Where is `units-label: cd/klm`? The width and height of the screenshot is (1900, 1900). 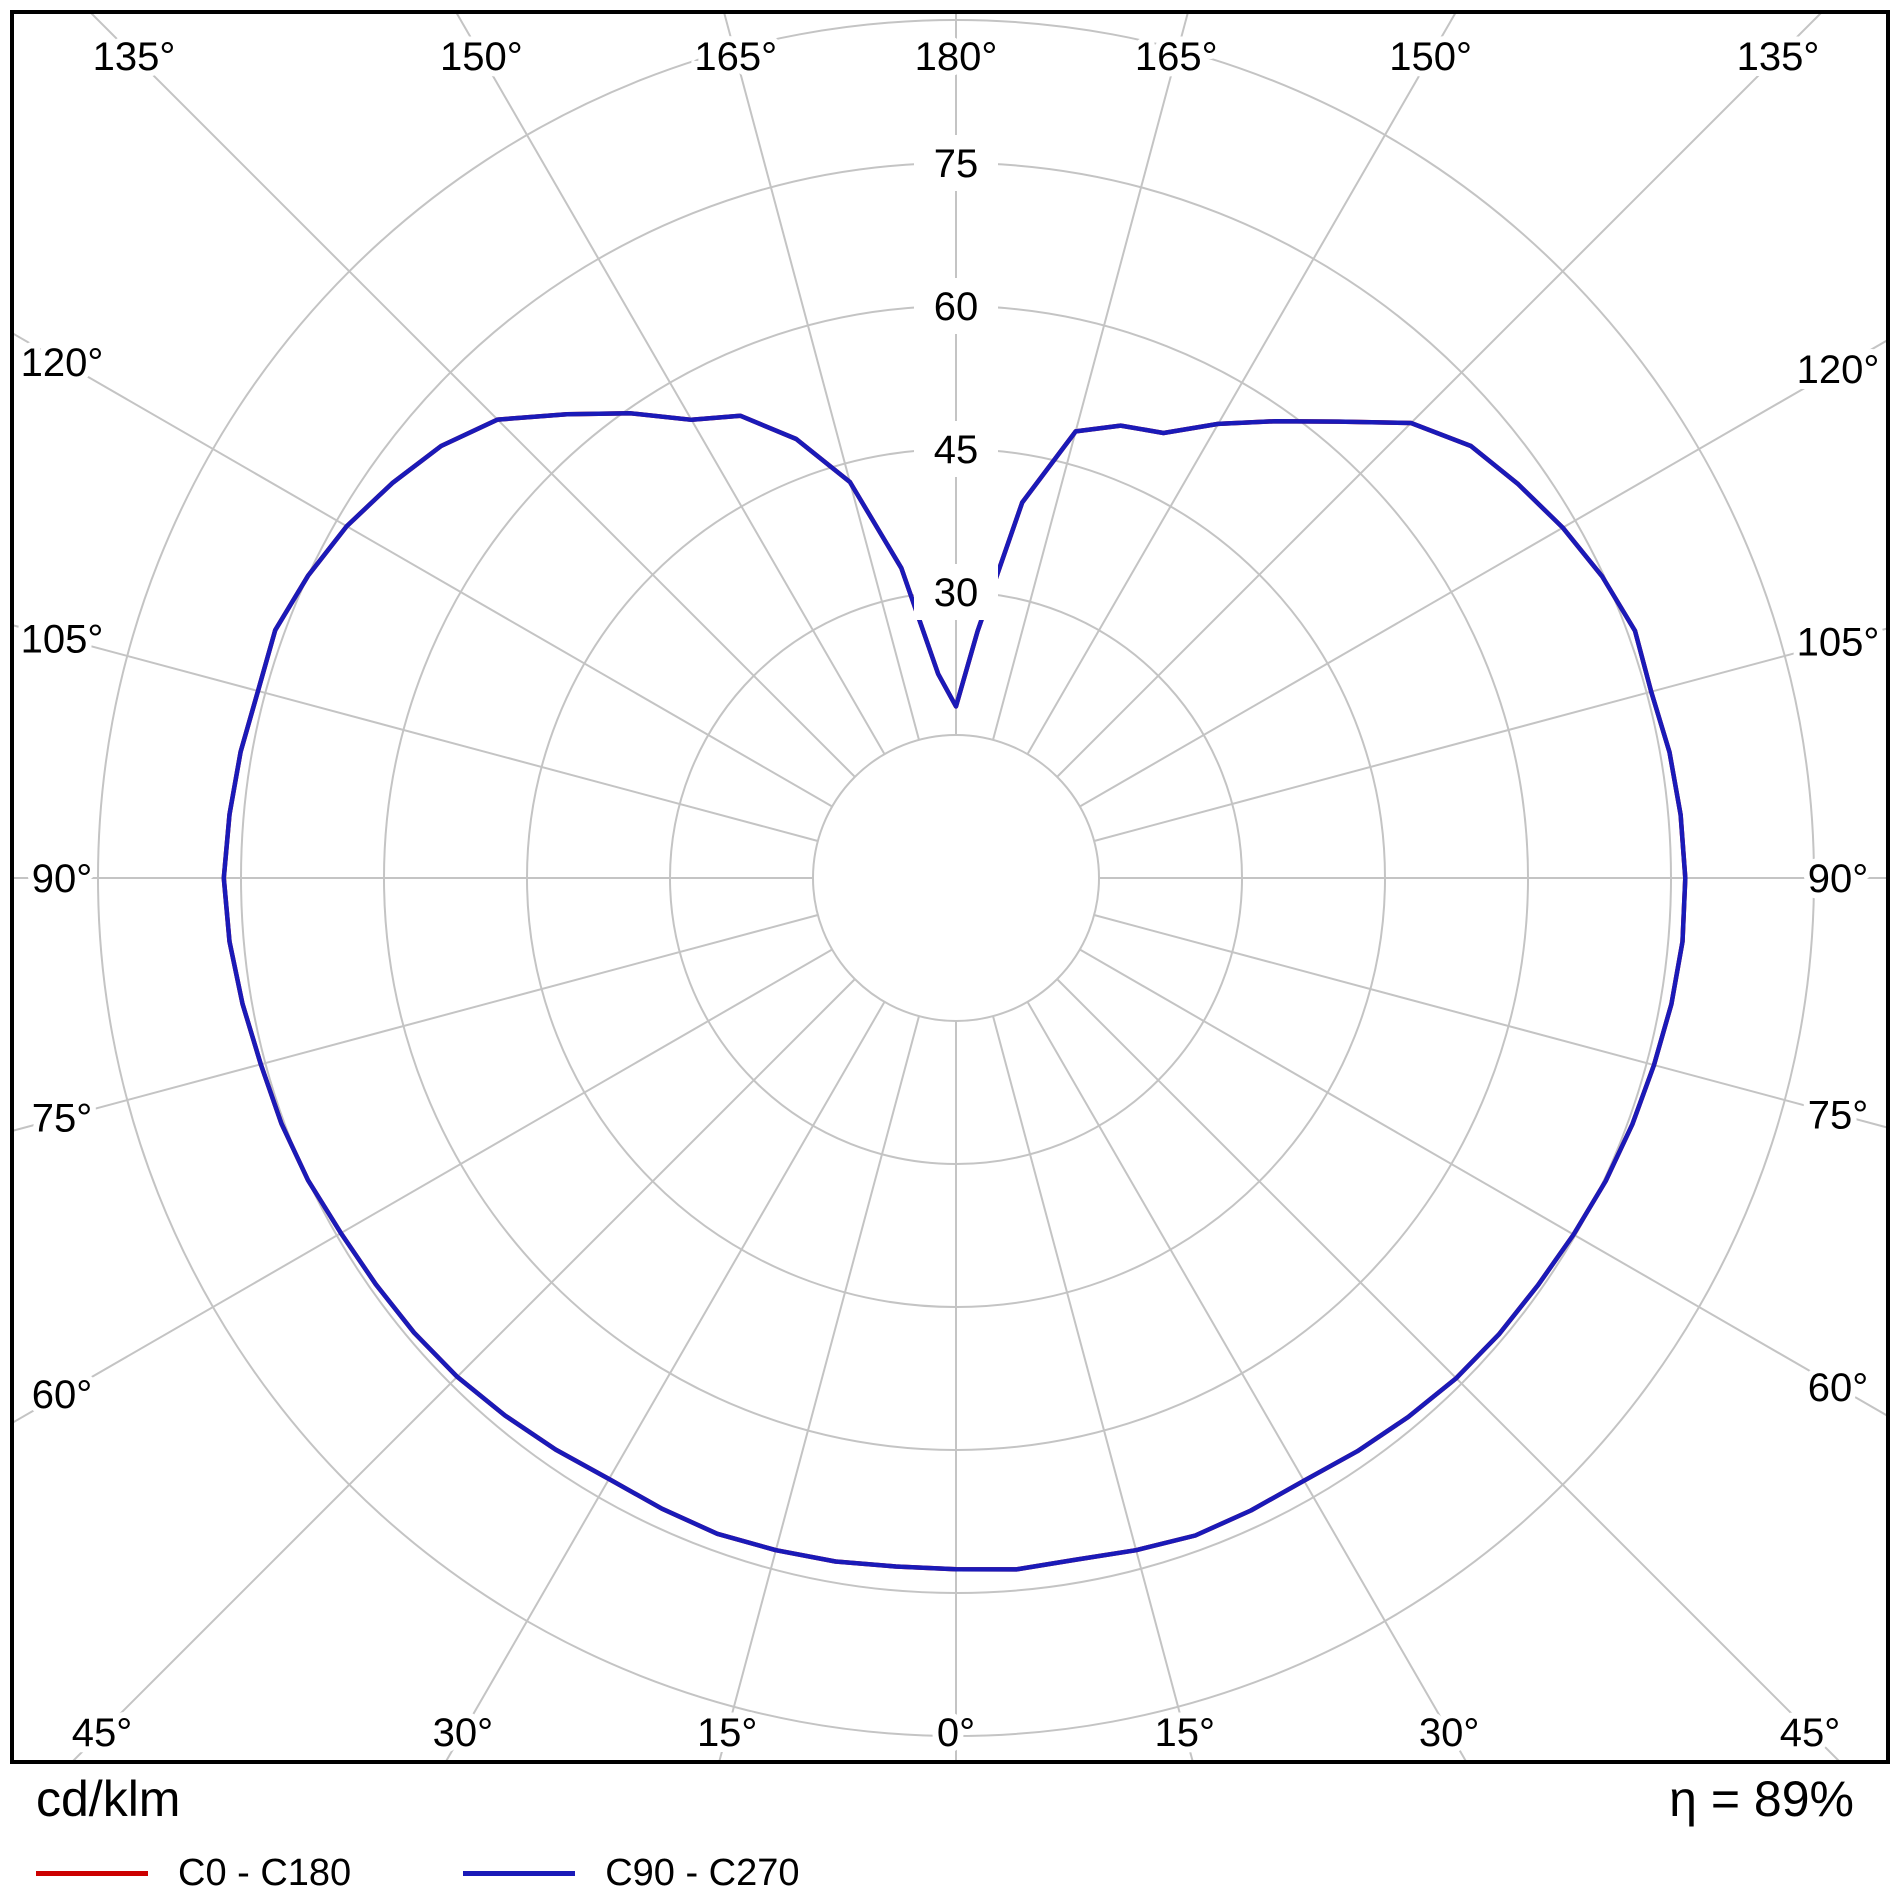 units-label: cd/klm is located at coordinates (108, 1799).